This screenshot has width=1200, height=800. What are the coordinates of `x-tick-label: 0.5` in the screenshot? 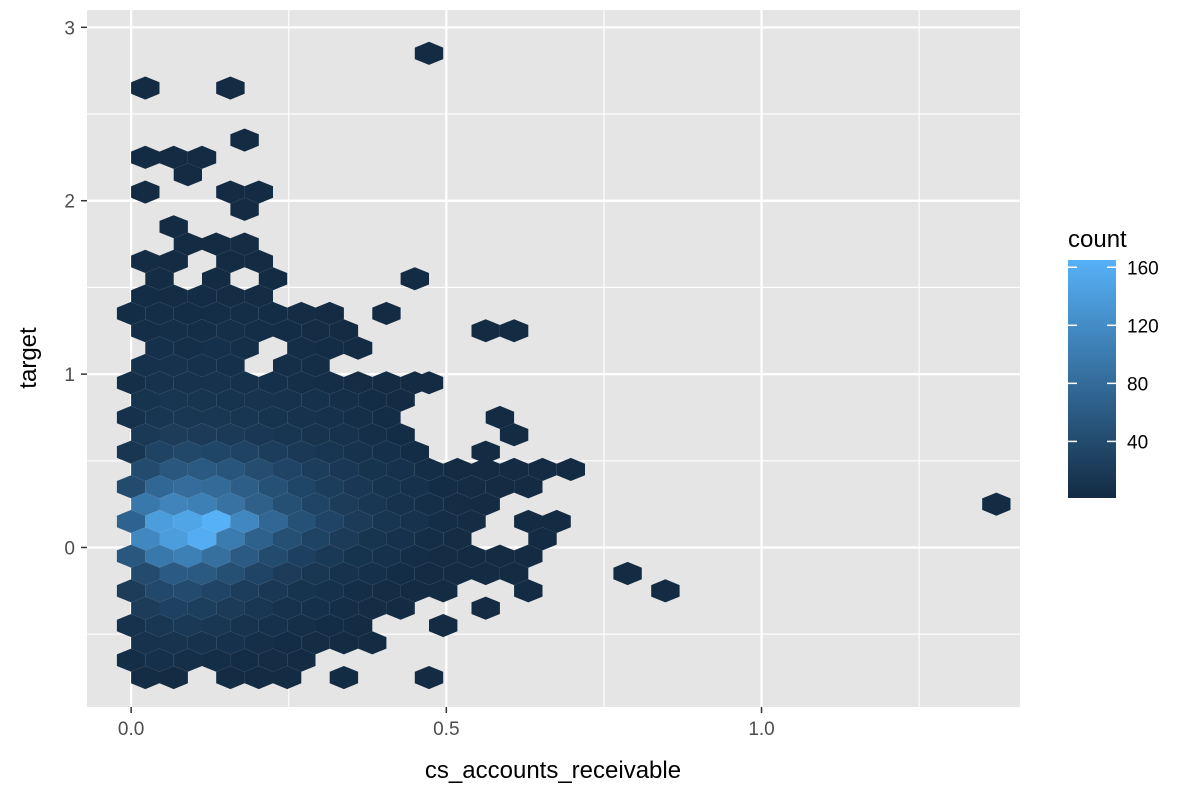 It's located at (446, 729).